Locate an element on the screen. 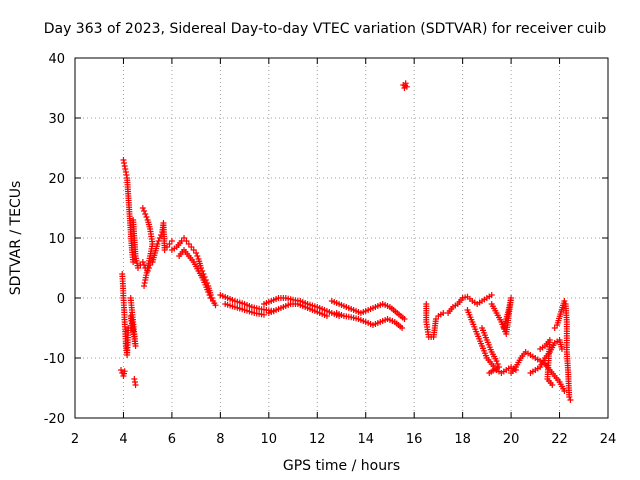 Image resolution: width=640 pixels, height=480 pixels. series-peak-6h-b is located at coordinates (195, 274).